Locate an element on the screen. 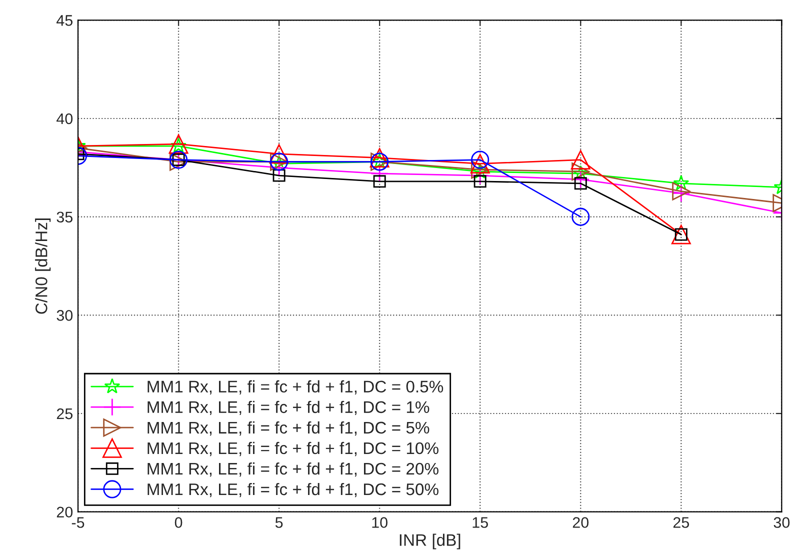 This screenshot has height=560, width=796. x-tick-label: 5 is located at coordinates (279, 522).